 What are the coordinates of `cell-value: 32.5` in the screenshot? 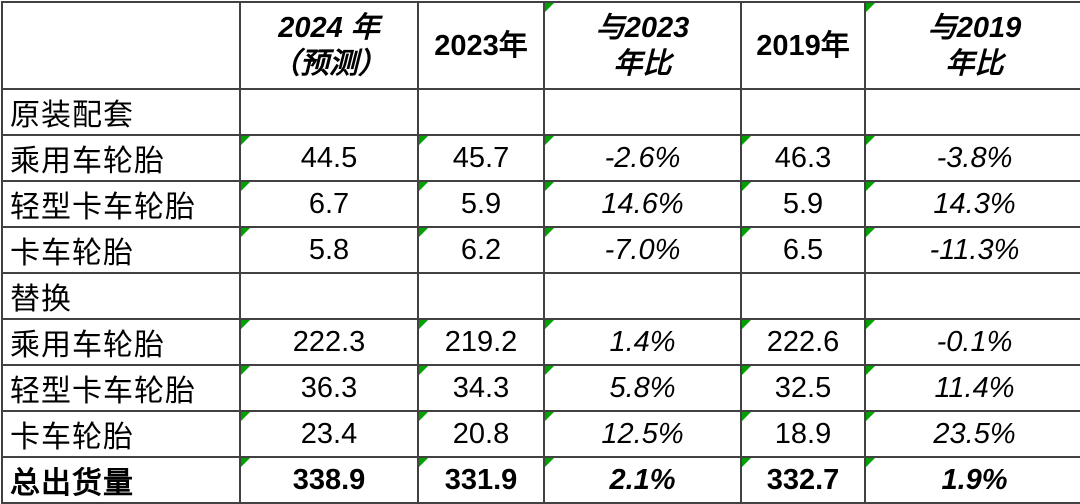 It's located at (803, 387).